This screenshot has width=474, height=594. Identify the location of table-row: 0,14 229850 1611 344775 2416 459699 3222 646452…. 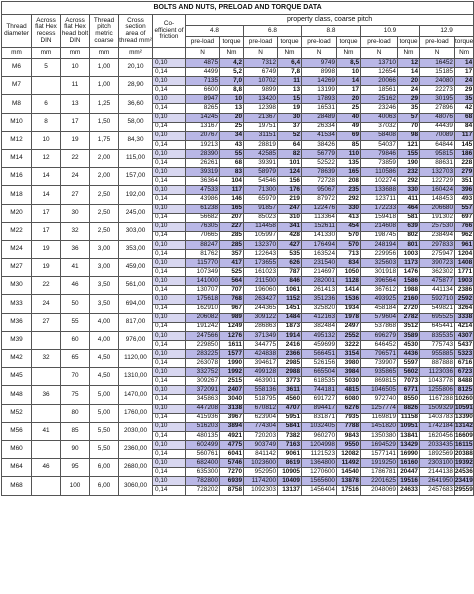
(238, 345).